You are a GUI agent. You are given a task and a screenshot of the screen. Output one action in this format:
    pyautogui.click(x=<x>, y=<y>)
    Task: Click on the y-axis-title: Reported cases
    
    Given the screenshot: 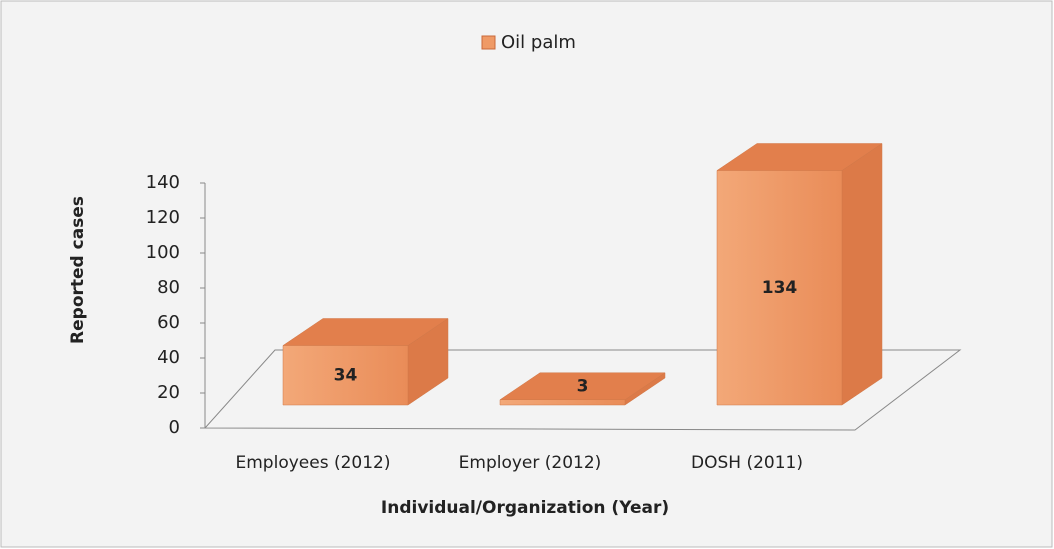 What is the action you would take?
    pyautogui.click(x=78, y=270)
    